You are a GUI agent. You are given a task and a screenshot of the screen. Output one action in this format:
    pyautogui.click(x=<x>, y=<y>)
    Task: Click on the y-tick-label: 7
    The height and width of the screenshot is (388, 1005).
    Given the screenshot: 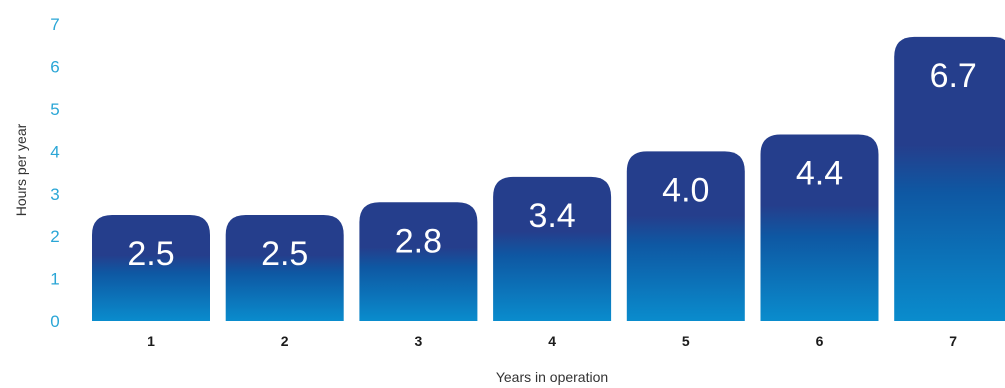 What is the action you would take?
    pyautogui.click(x=54, y=24)
    